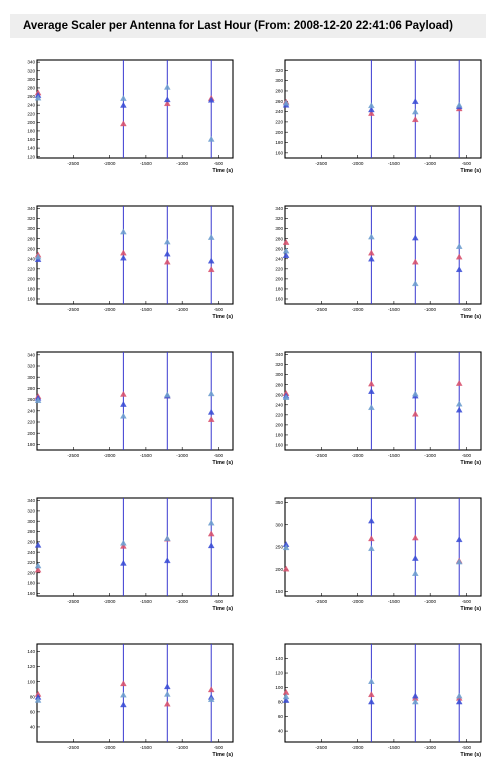 The height and width of the screenshot is (772, 496). I want to click on y-tick-label: 40, so click(33, 727).